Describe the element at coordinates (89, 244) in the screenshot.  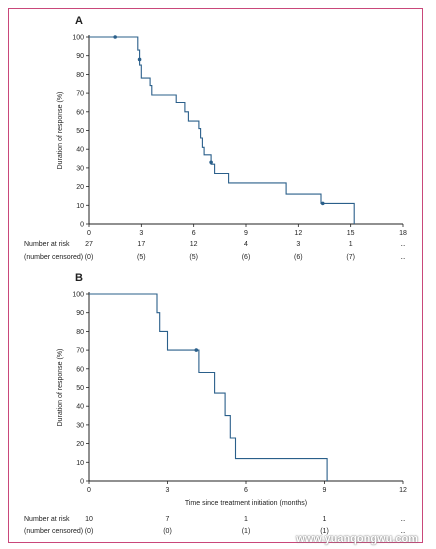
I see `panel-a-at-risk-value: 27` at that location.